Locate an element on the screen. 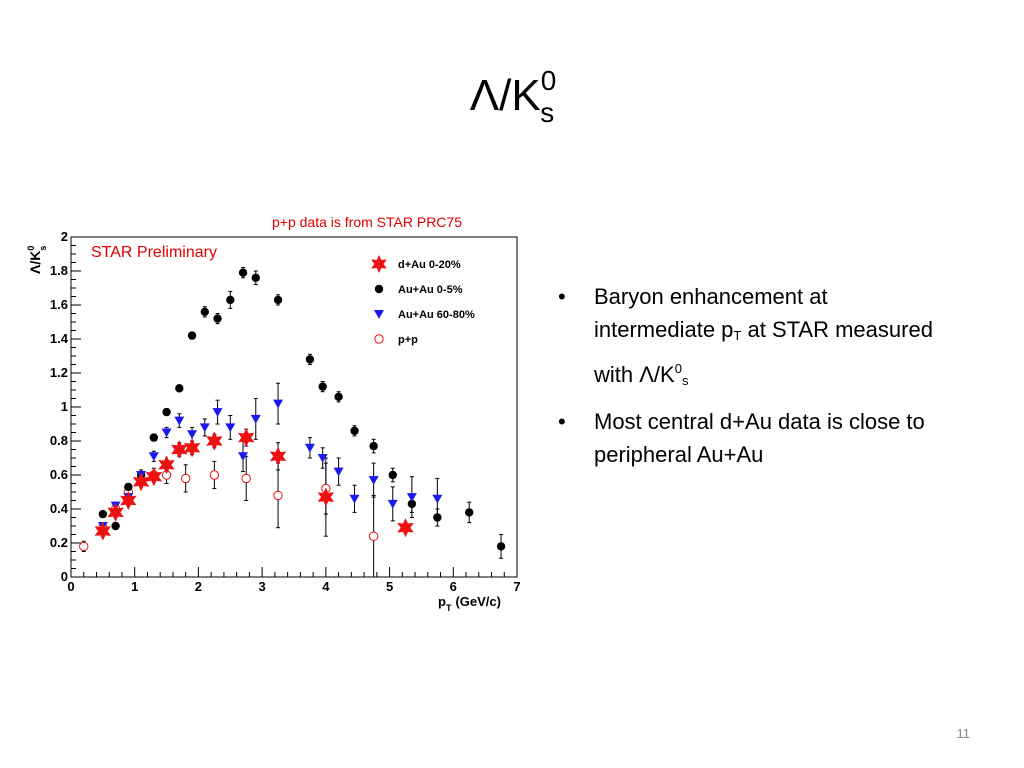 The width and height of the screenshot is (1024, 768). y-tick-label: 0.4 is located at coordinates (59, 508).